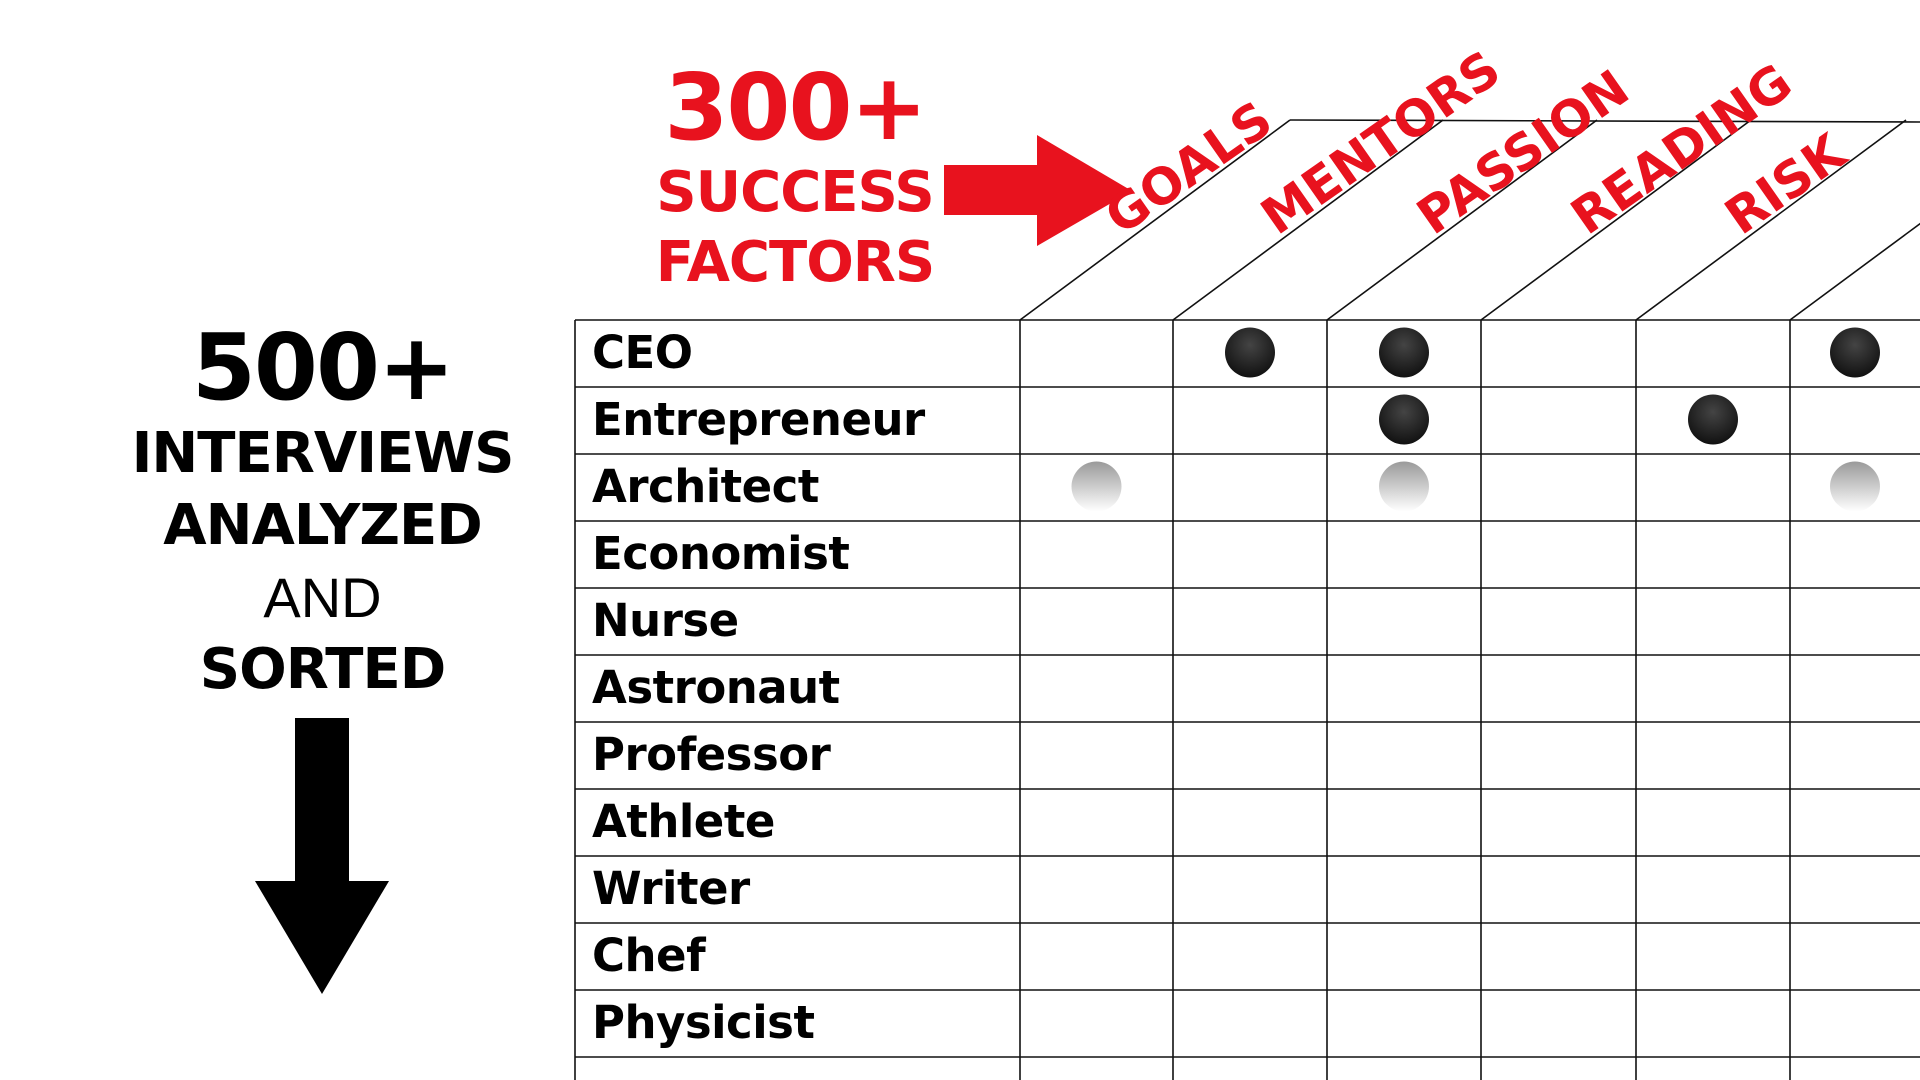 The image size is (1920, 1080). What do you see at coordinates (795, 192) in the screenshot?
I see `factors-line-1: SUCCESS` at bounding box center [795, 192].